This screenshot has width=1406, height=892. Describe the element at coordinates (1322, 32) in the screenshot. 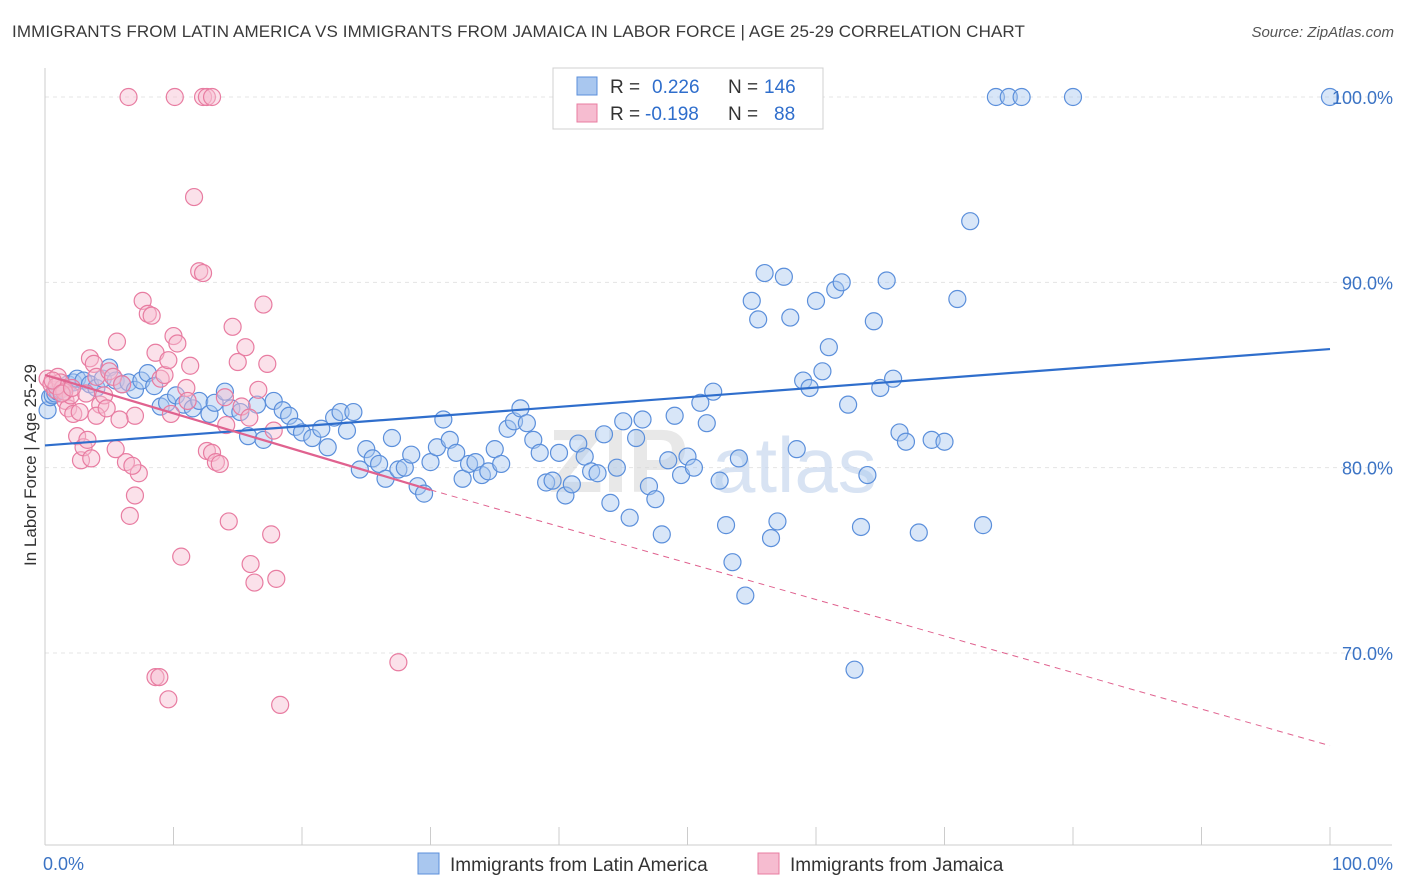

I see `chart-source: Source: ZipAtlas.com` at that location.